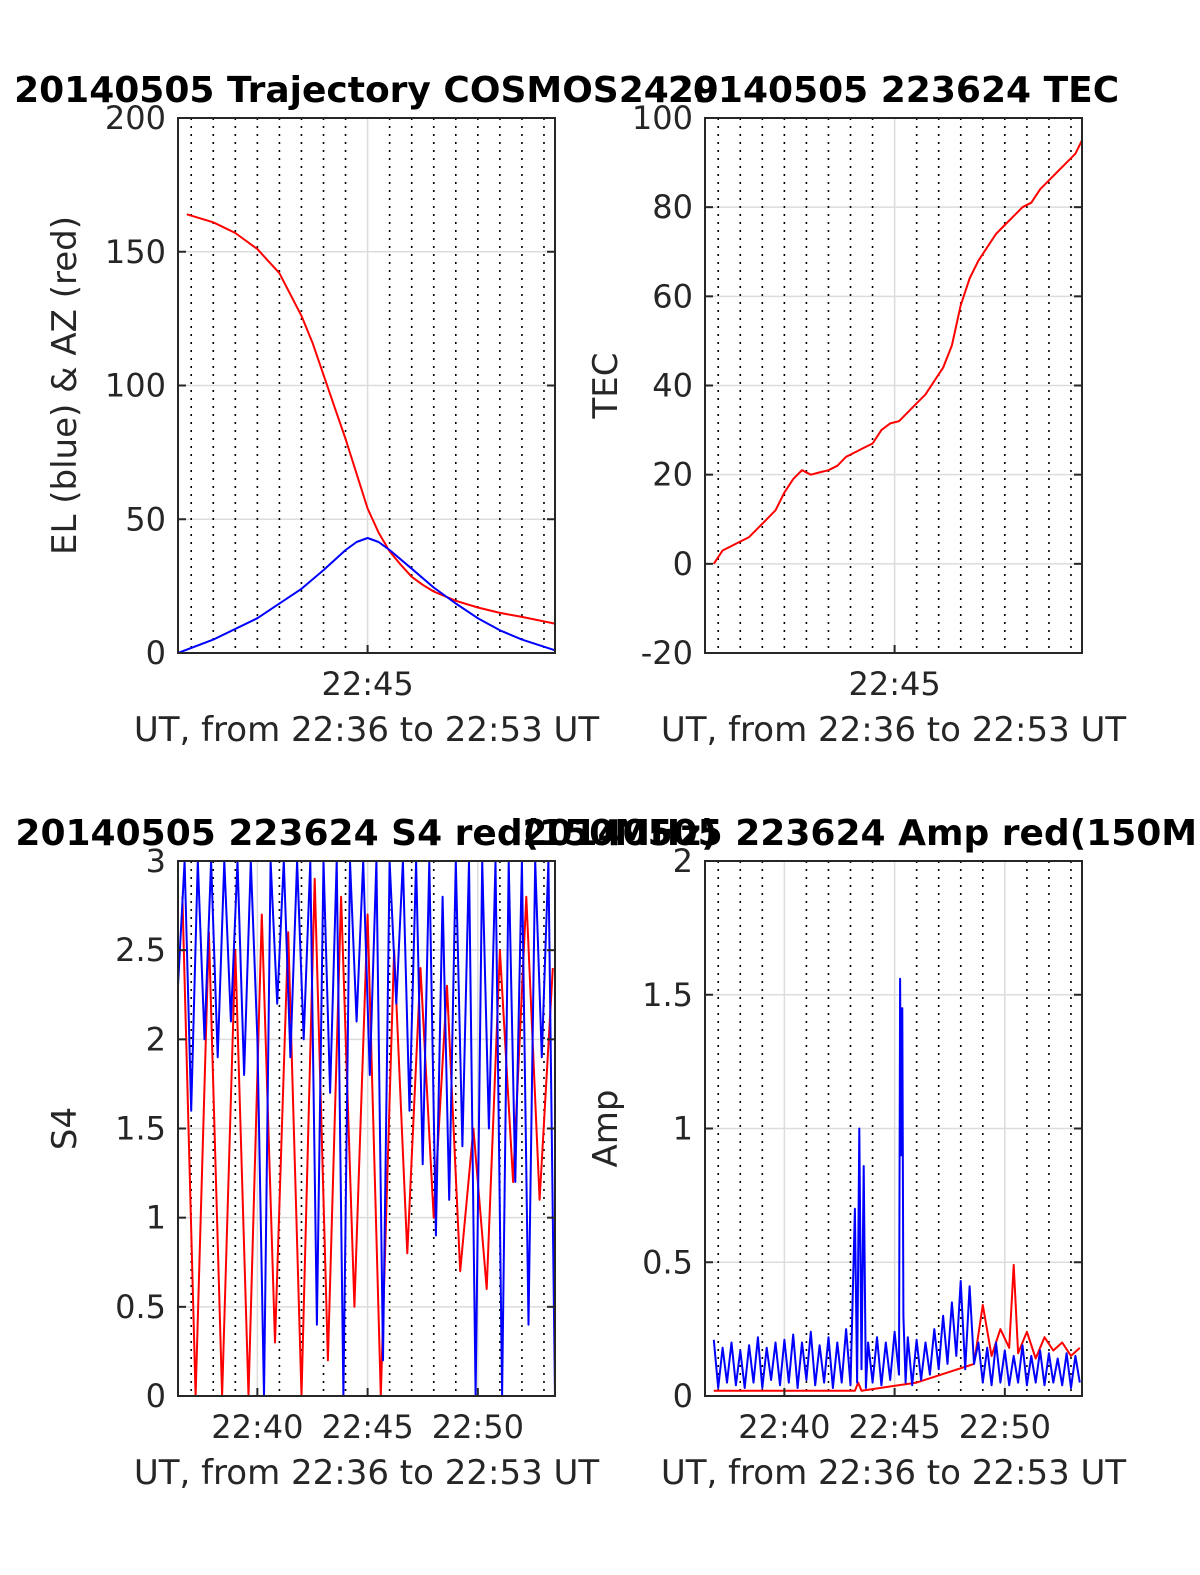  Describe the element at coordinates (893, 90) in the screenshot. I see `chart-title: 20140505 223624 TEC` at that location.